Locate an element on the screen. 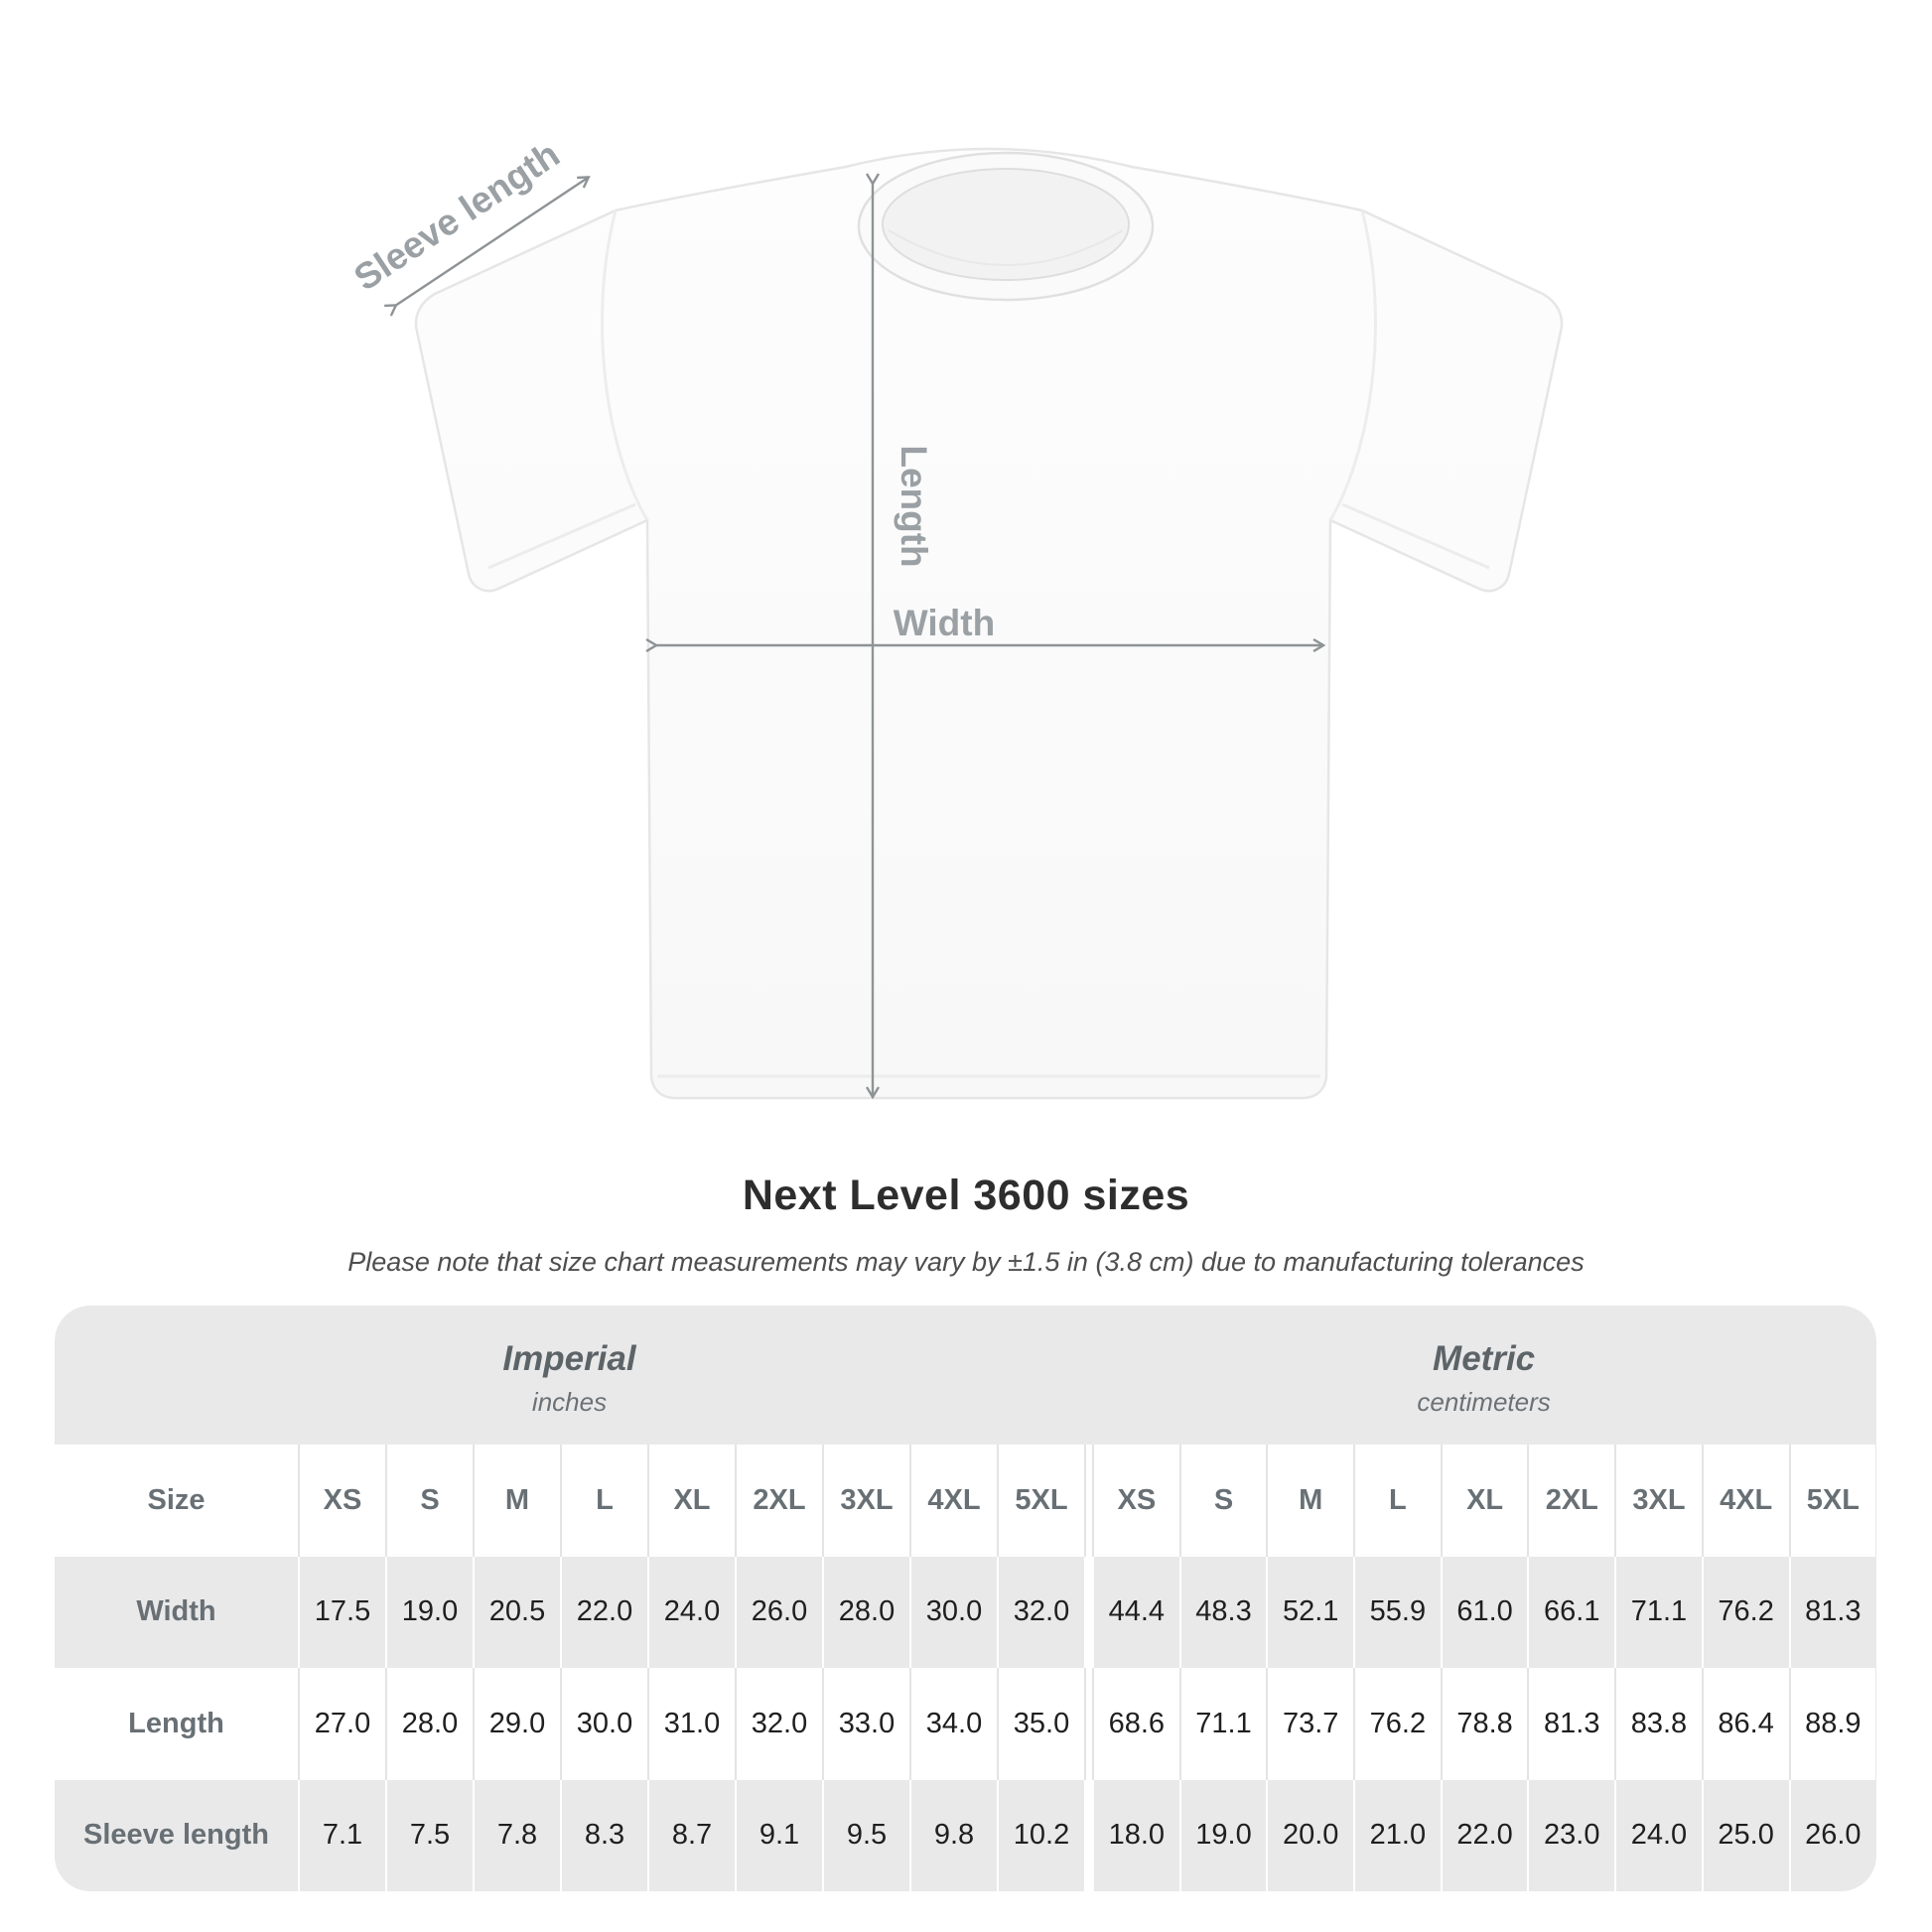  width-label: Width is located at coordinates (945, 623).